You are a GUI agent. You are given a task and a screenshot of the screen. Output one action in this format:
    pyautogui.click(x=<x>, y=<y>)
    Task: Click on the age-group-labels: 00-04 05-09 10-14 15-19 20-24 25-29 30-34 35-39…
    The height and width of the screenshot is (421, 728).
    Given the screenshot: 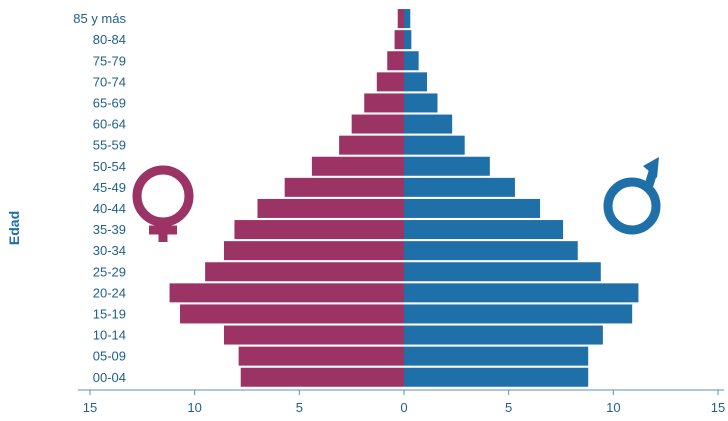 What is the action you would take?
    pyautogui.click(x=99, y=198)
    